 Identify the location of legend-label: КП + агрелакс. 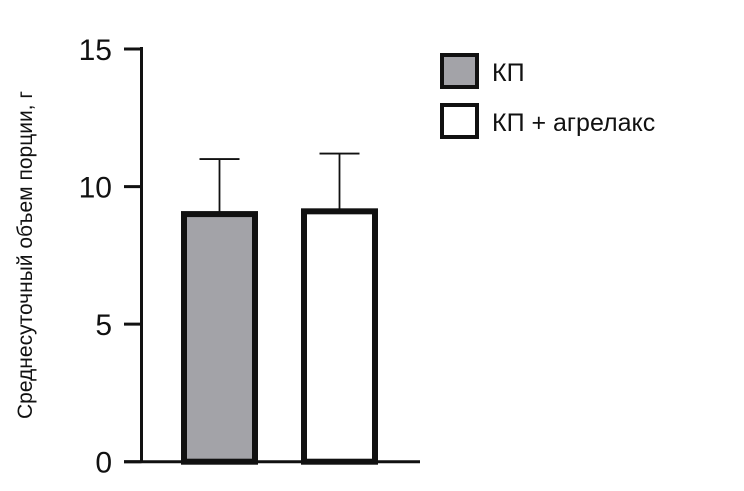
(573, 123).